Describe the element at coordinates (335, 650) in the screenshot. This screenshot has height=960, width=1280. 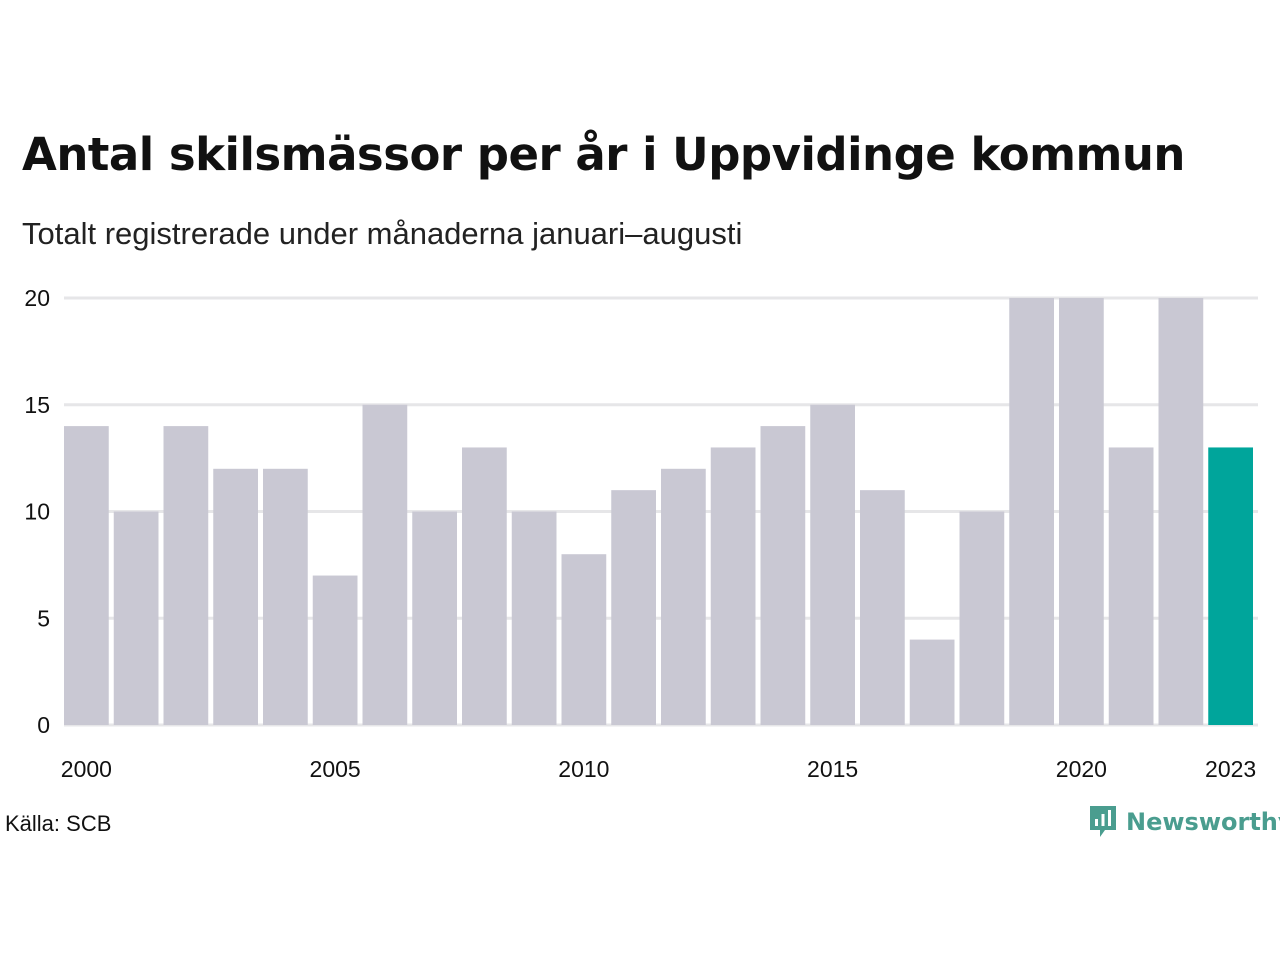
I see `bar-2005` at that location.